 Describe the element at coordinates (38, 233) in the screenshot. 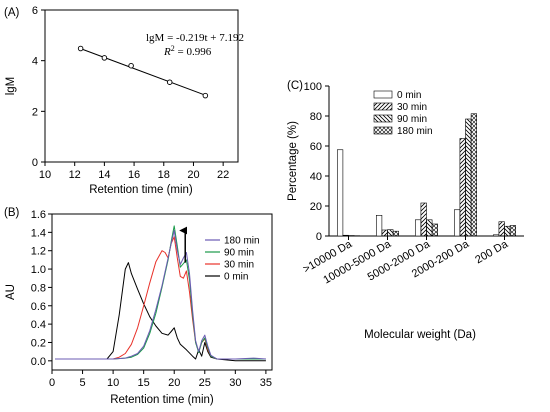

I see `panel-b-y-tick-label: 1.4` at that location.